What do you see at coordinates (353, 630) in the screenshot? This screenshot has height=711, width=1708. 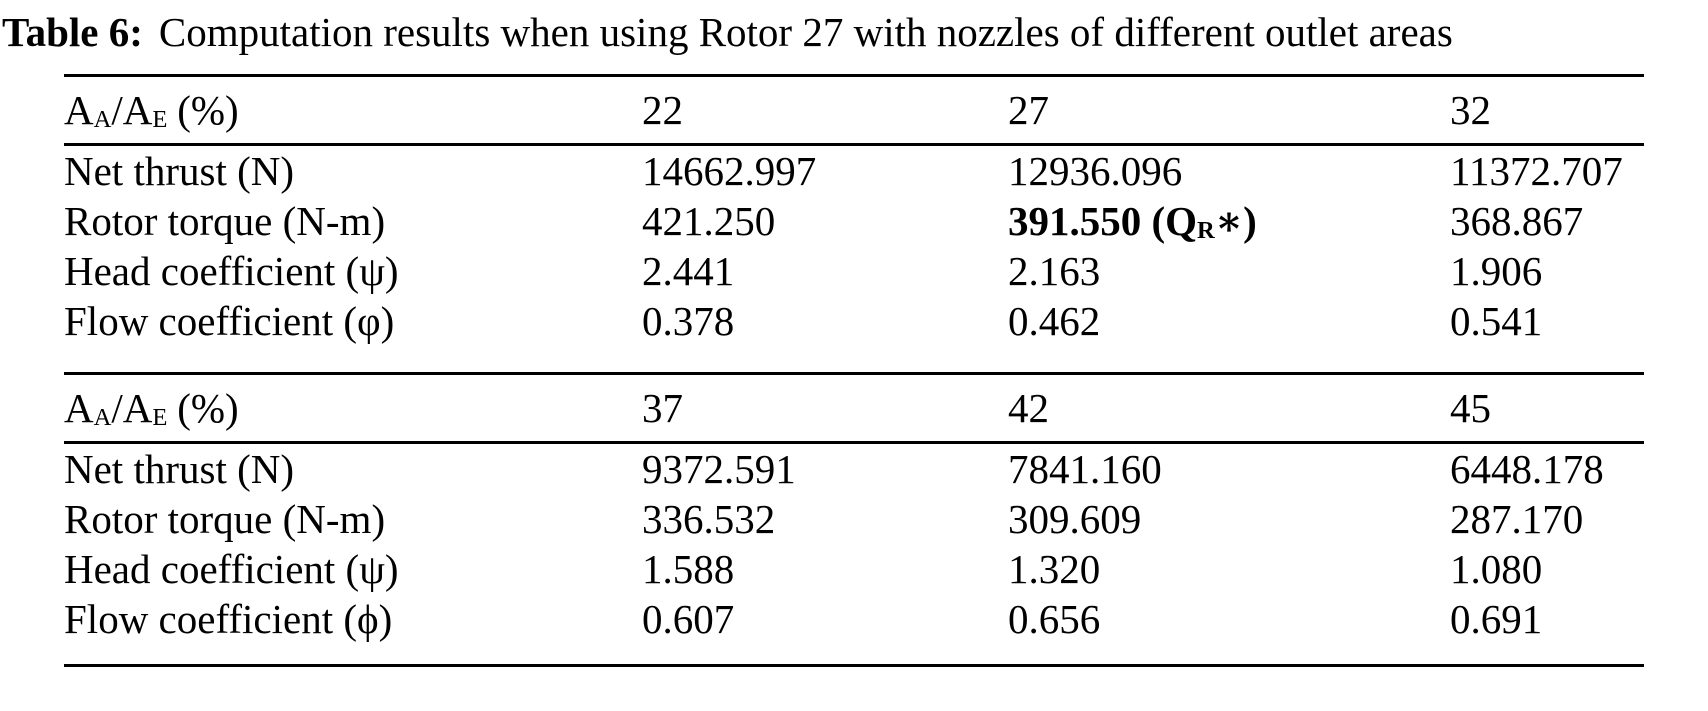 I see `row-label: Flow coefficient (ϕ)` at bounding box center [353, 630].